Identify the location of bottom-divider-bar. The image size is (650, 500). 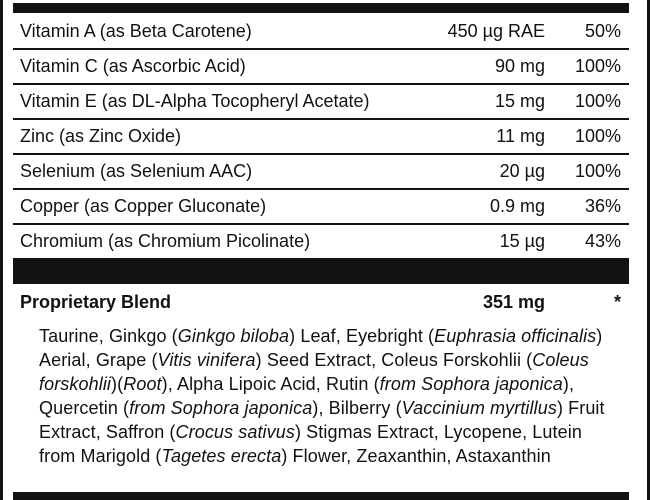
(321, 496).